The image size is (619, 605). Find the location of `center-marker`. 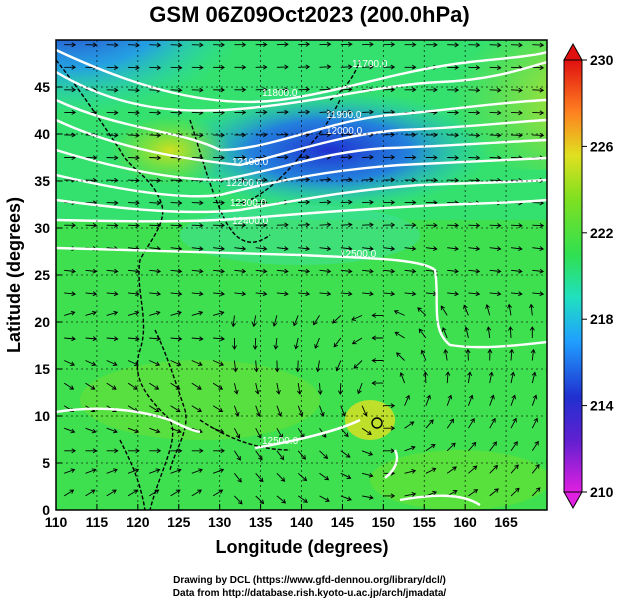

center-marker is located at coordinates (377, 423).